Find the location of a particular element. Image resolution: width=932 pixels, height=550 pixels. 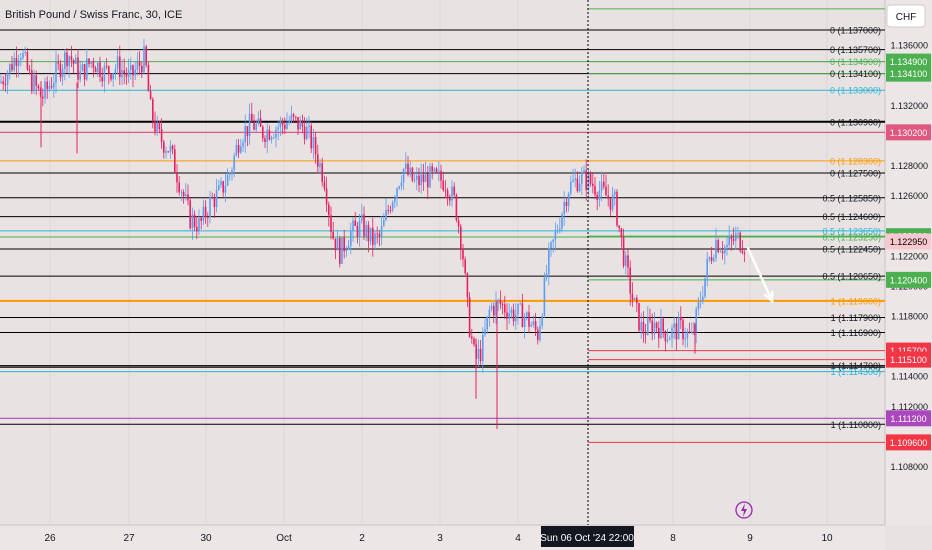

forecast-arrow is located at coordinates (760, 275).